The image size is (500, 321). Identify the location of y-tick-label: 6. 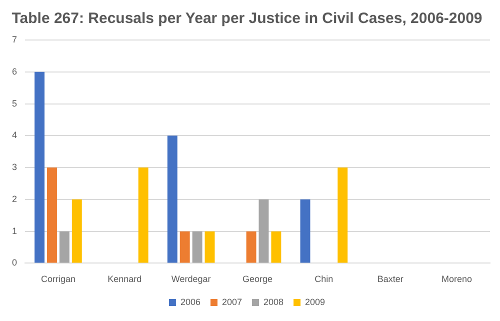
(15, 71).